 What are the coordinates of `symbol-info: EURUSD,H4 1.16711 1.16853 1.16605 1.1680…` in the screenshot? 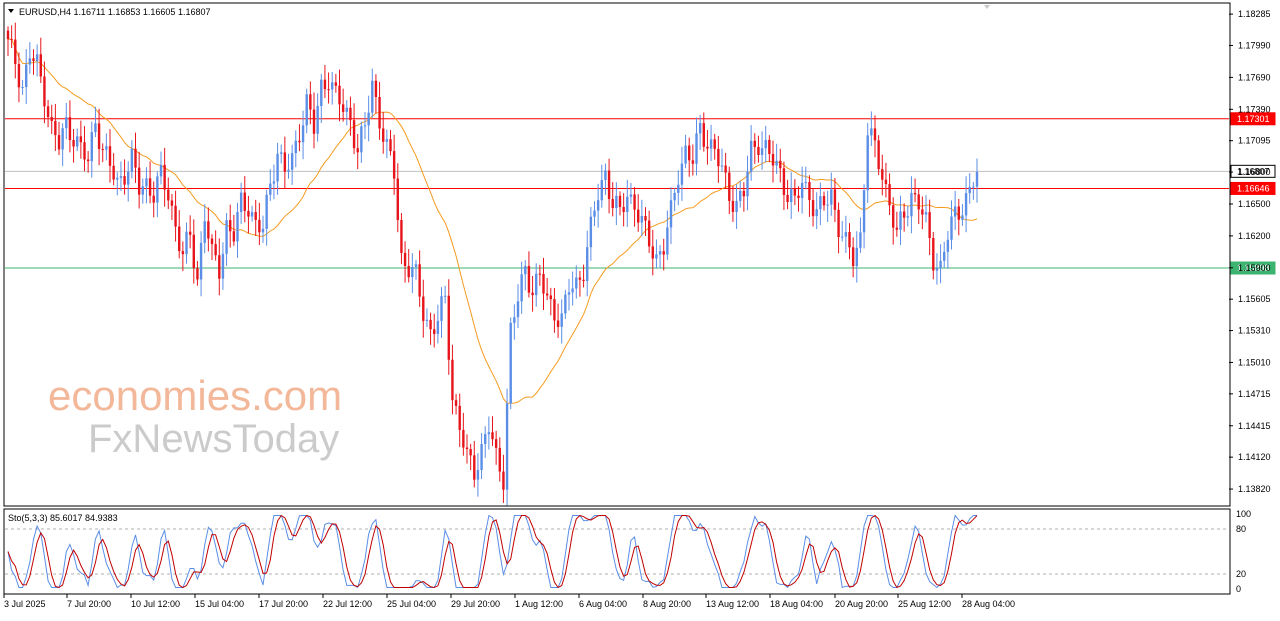 It's located at (114, 12).